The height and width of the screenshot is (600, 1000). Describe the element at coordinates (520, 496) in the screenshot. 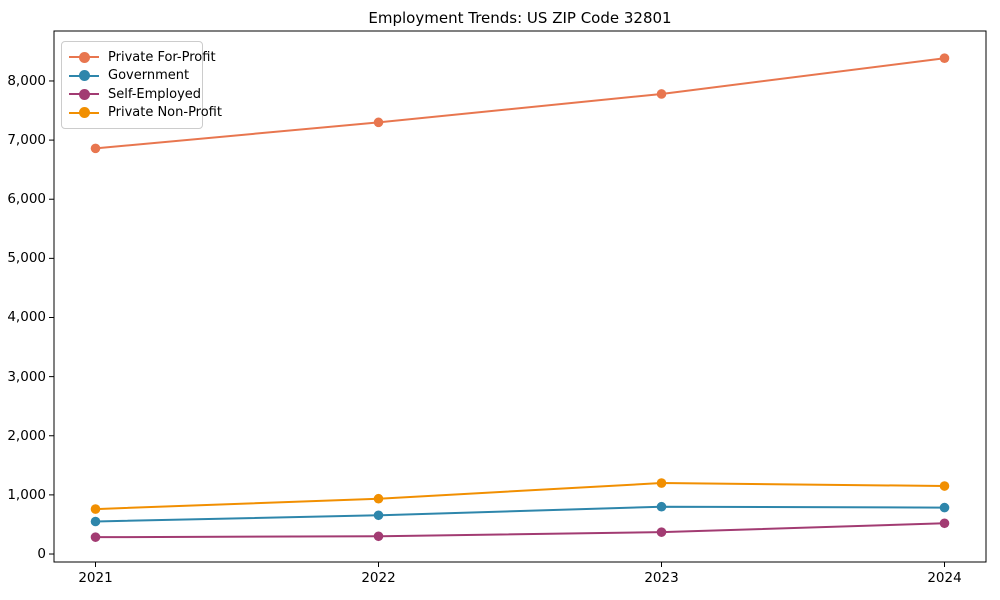

I see `series-line-private-non-profit` at that location.